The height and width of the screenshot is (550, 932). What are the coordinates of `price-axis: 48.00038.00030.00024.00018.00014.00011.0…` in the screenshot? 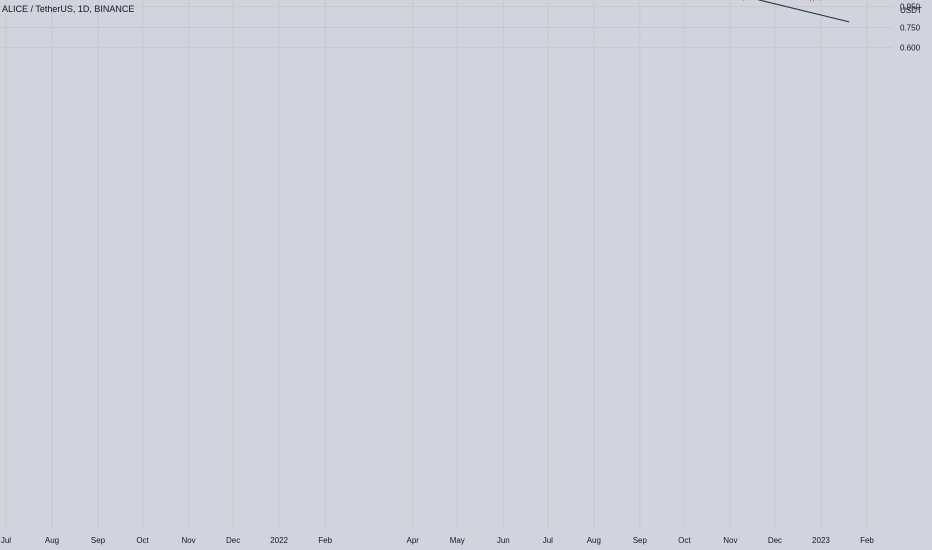 It's located at (466, 26).